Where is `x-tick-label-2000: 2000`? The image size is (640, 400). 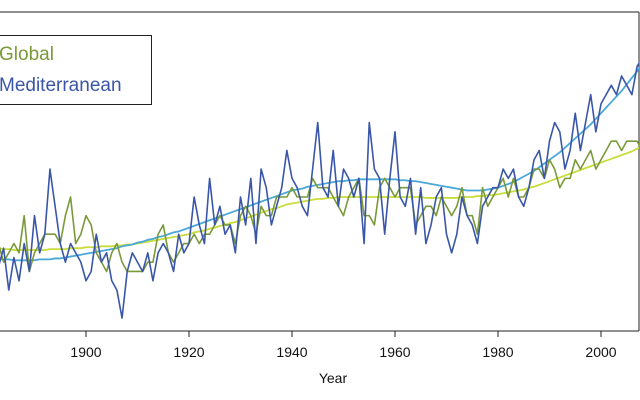 x-tick-label-2000: 2000 is located at coordinates (600, 352).